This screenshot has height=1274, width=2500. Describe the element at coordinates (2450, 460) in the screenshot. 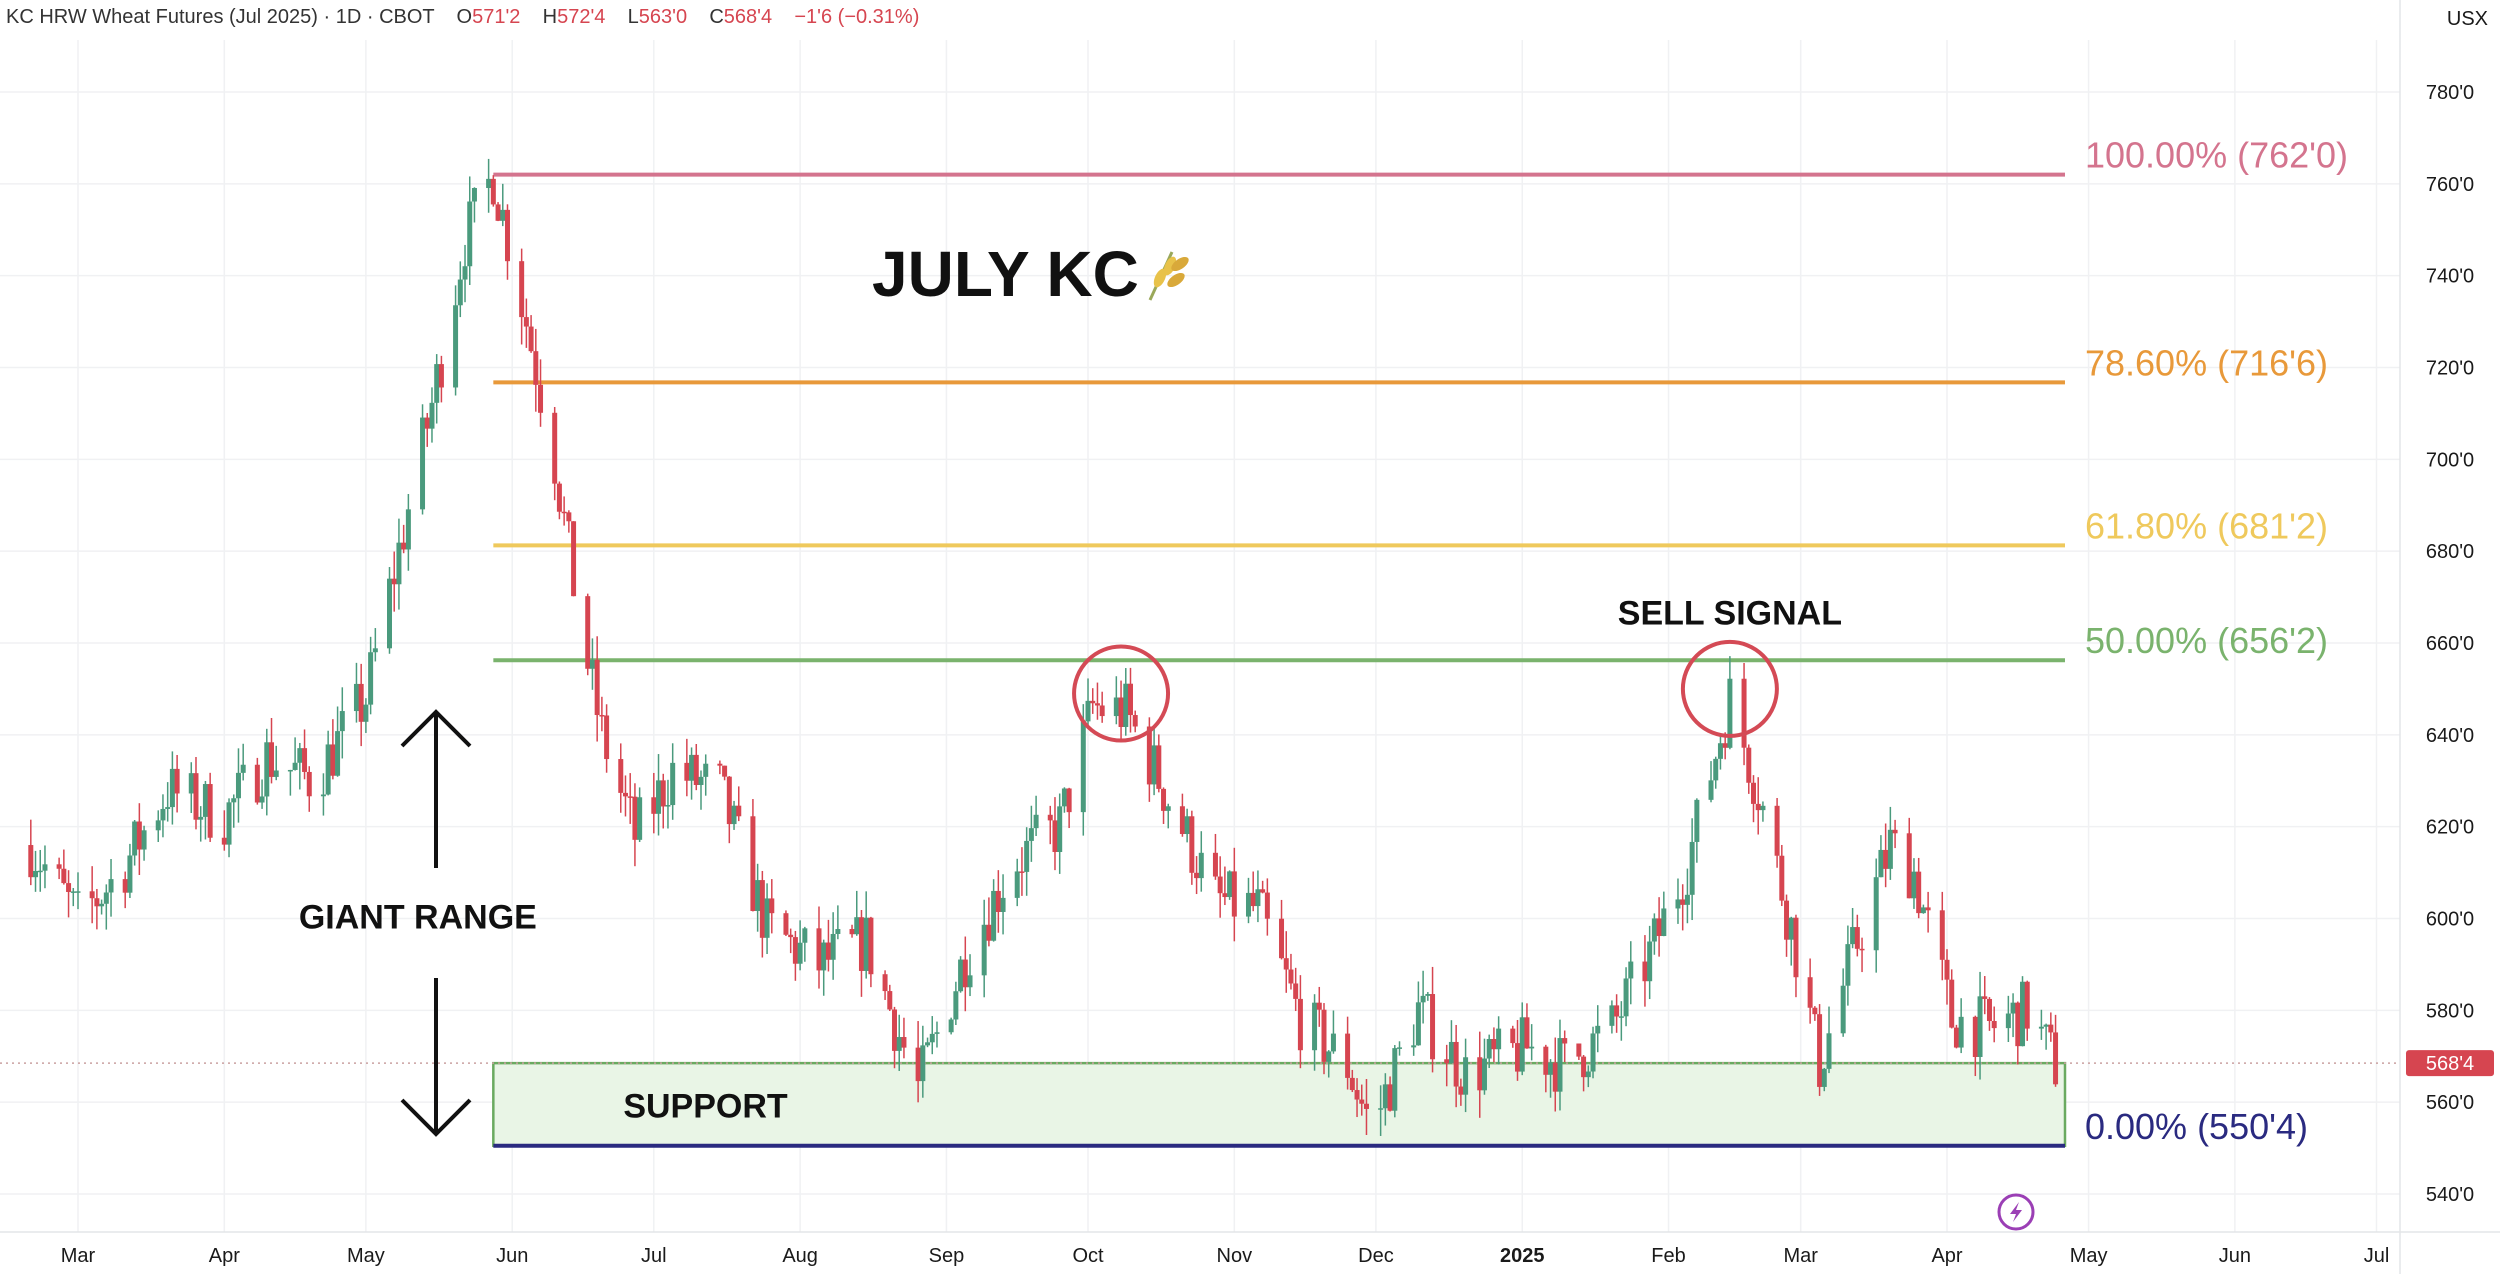

I see `y-tick-label: 700'0` at that location.